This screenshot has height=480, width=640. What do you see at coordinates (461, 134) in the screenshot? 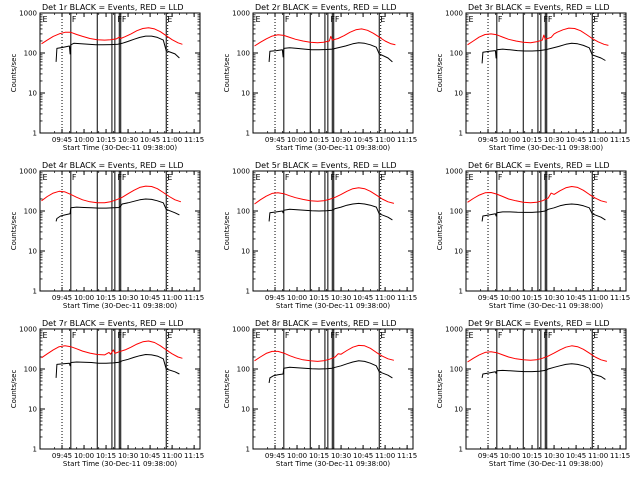
I see `y-tick-label: 1` at bounding box center [461, 134].